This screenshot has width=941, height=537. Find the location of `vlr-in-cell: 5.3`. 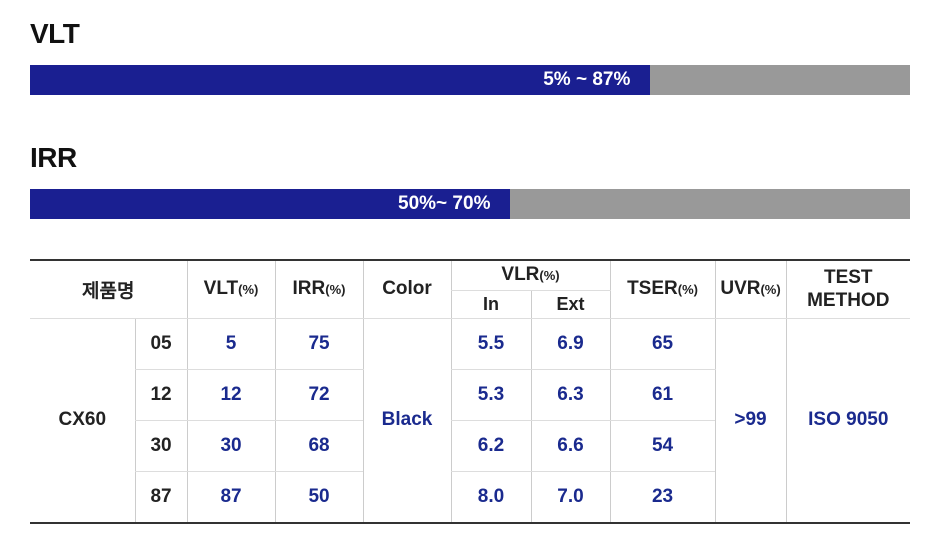

vlr-in-cell: 5.3 is located at coordinates (491, 395).